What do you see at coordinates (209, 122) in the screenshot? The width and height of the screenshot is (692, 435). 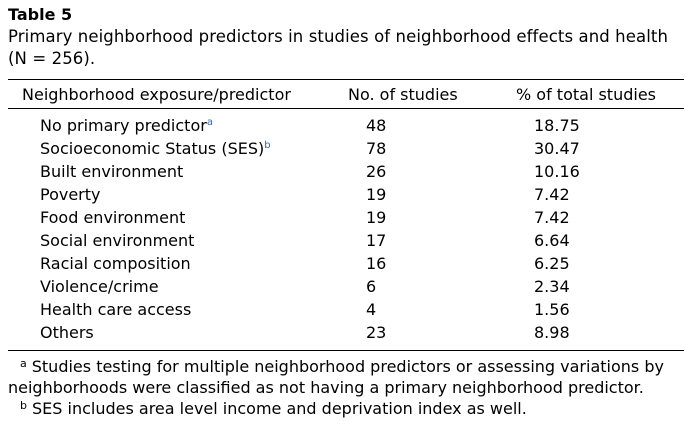 I see `footnote-link: a` at bounding box center [209, 122].